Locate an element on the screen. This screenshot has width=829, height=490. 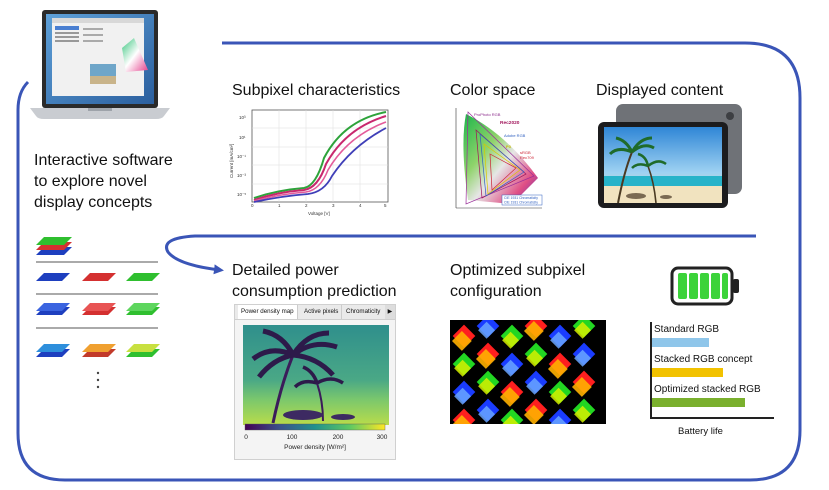
layer-stacks is located at coordinates (98, 313).